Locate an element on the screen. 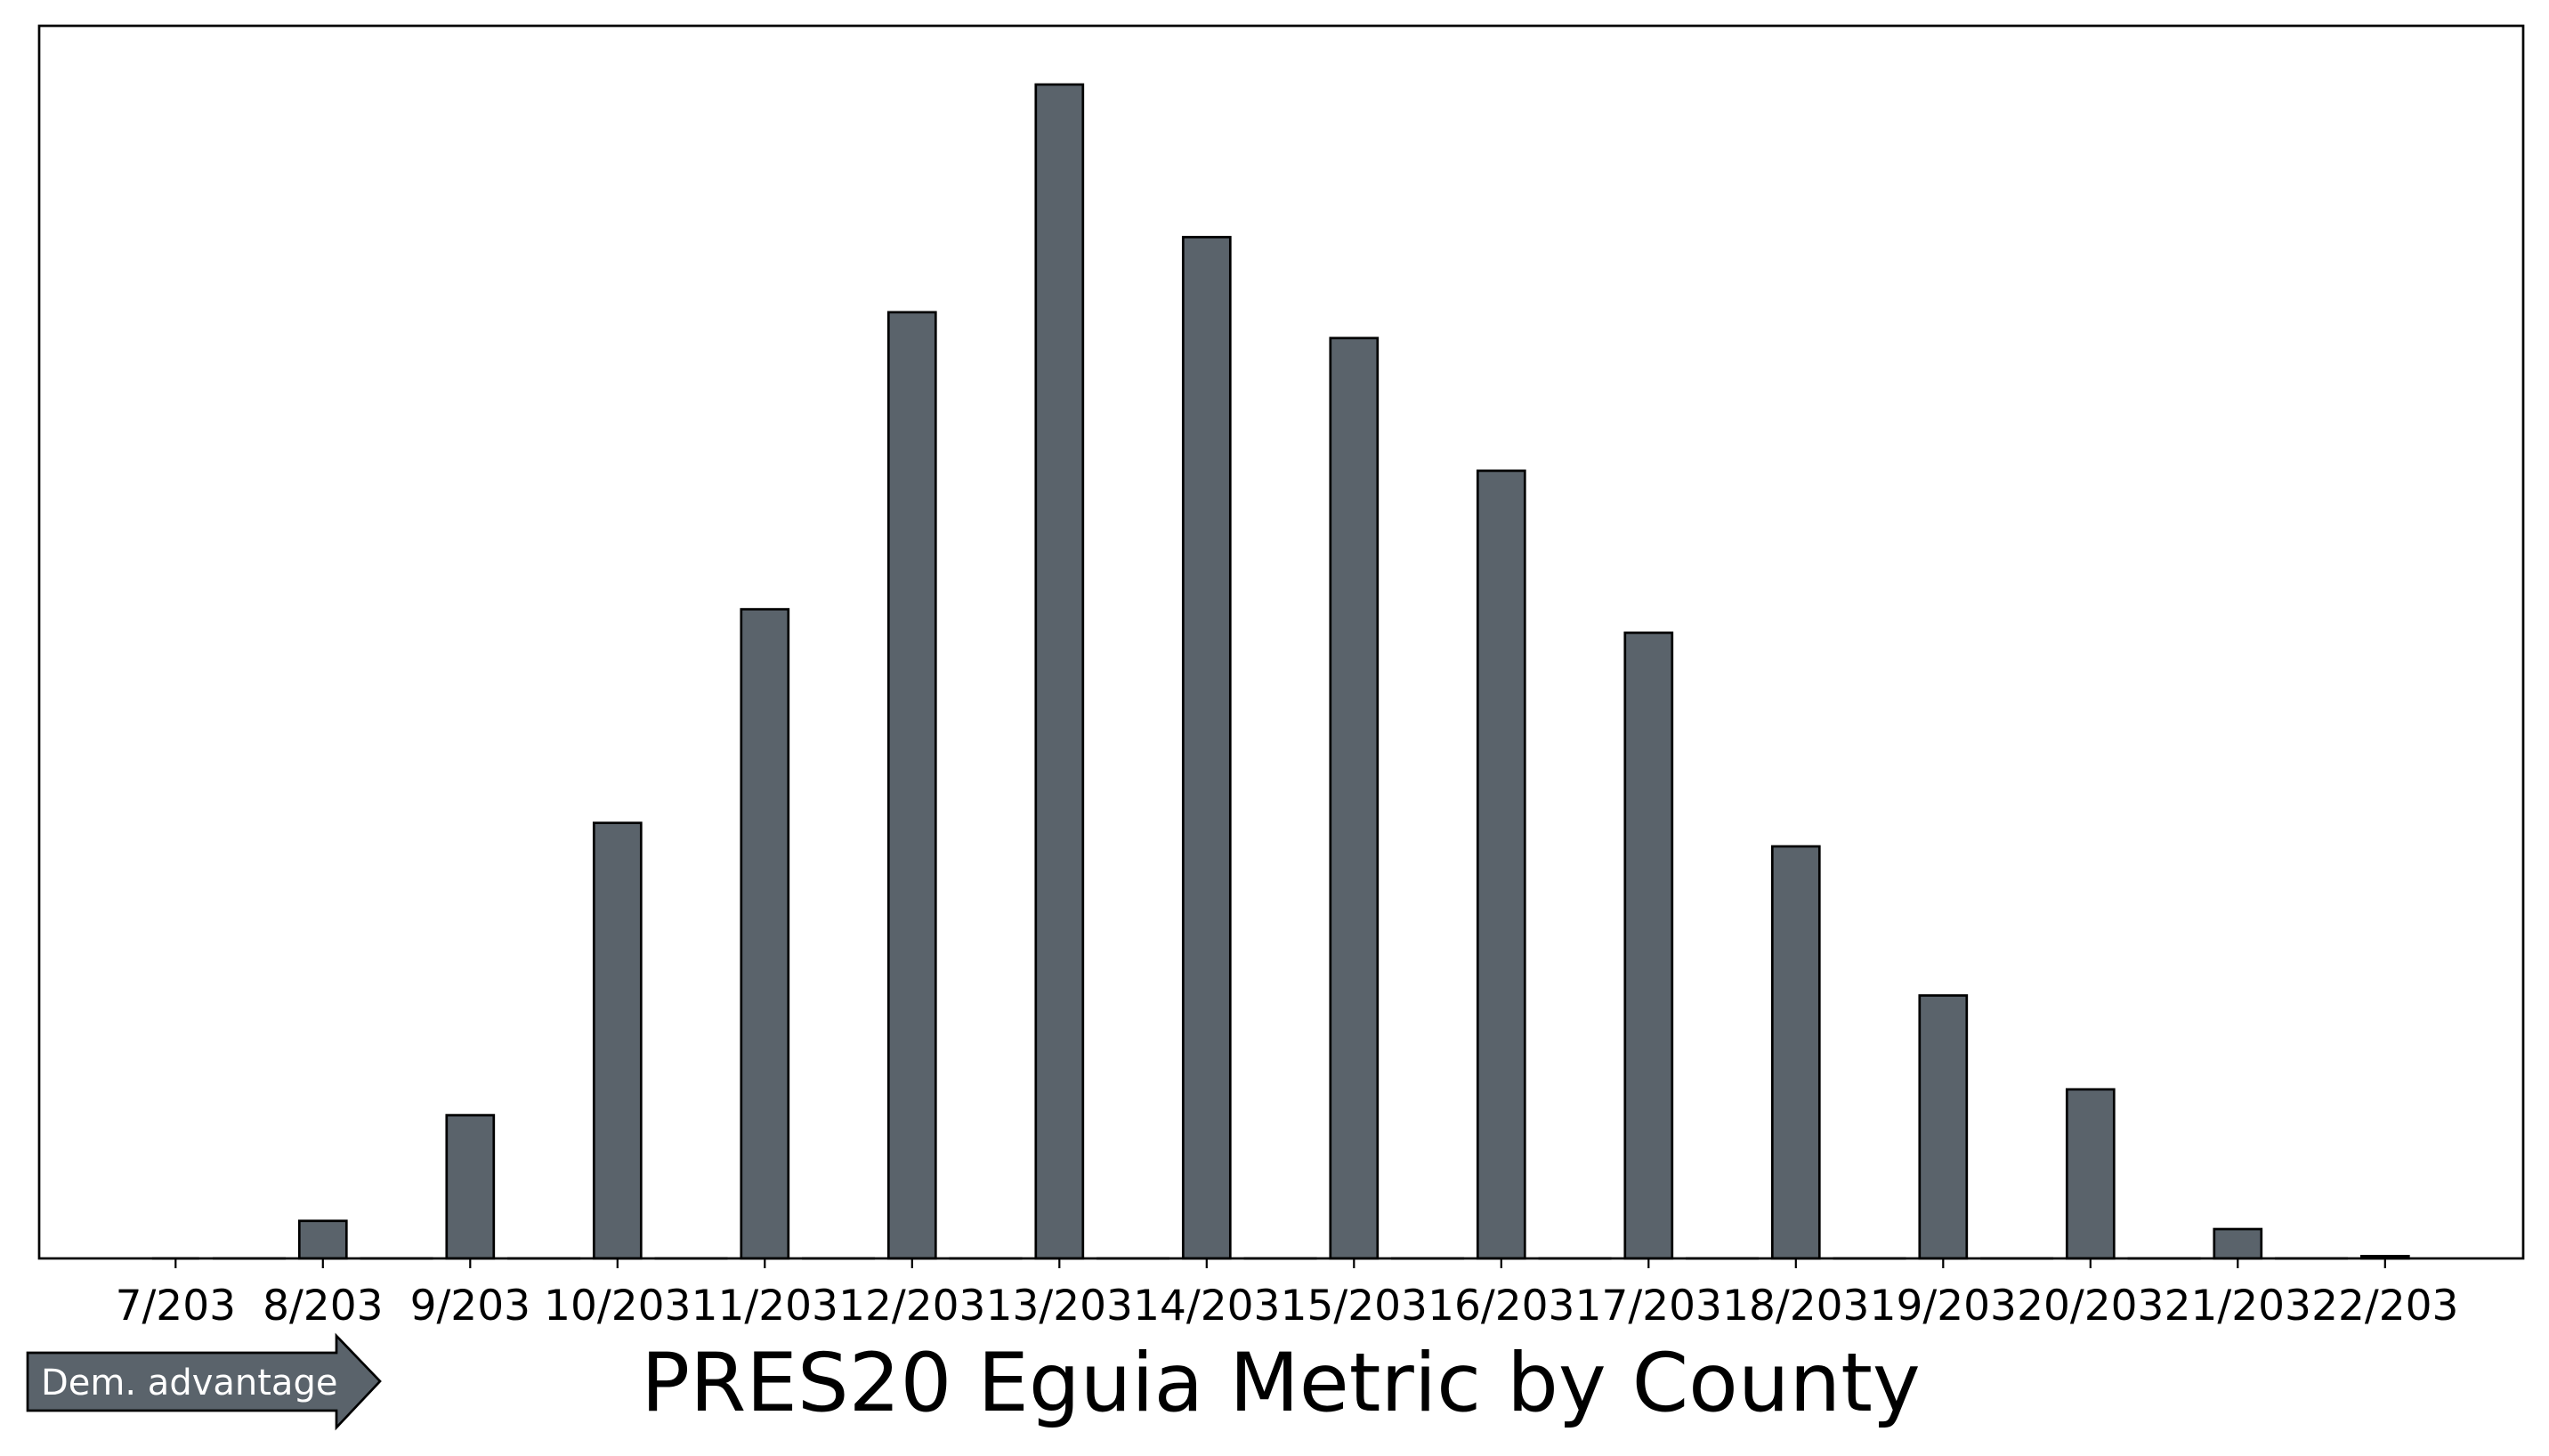 The width and height of the screenshot is (2549, 1456). tick-label: 12/203 is located at coordinates (912, 1306).